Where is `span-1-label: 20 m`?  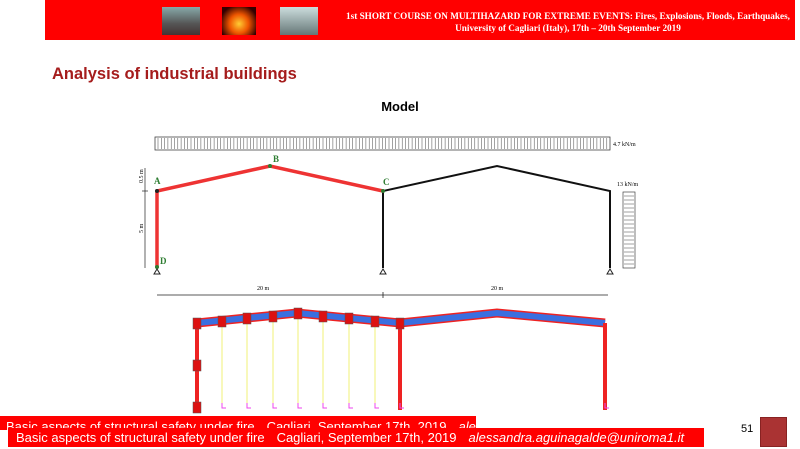
span-1-label: 20 m is located at coordinates (263, 289).